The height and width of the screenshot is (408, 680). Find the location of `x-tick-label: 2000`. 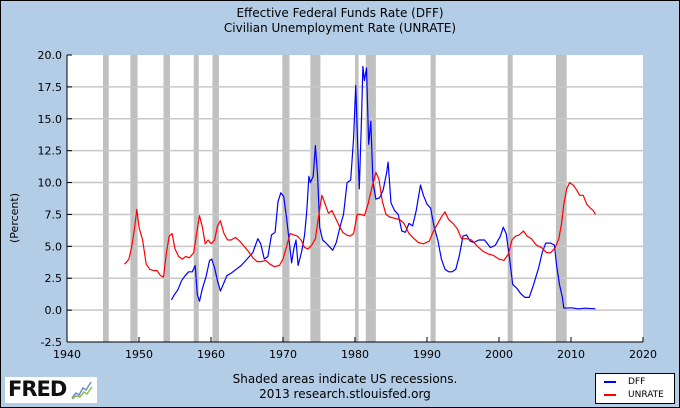

x-tick-label: 2000 is located at coordinates (499, 354).